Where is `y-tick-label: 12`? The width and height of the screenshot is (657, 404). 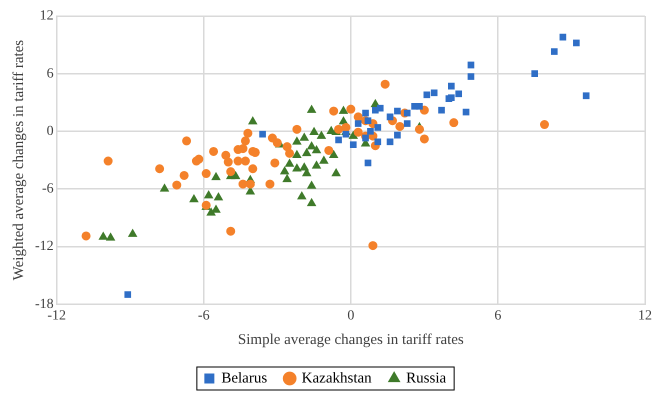 y-tick-label: 12 is located at coordinates (47, 16).